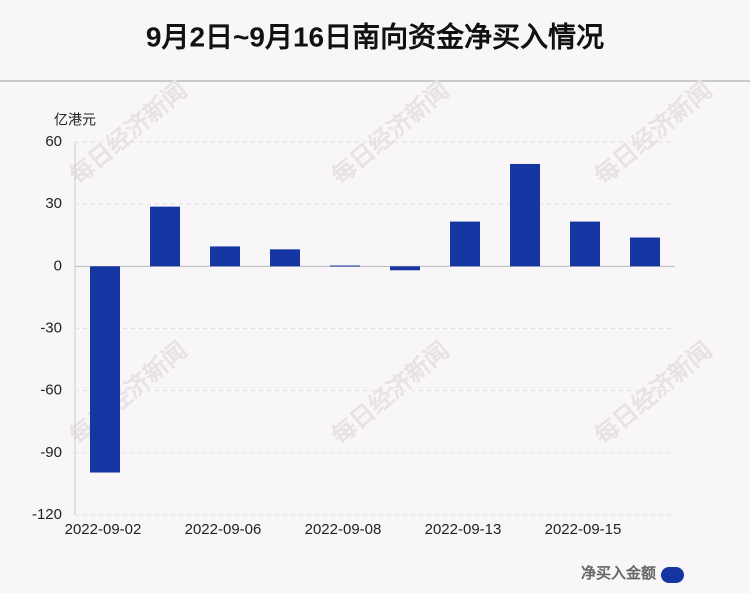 The height and width of the screenshot is (593, 750). Describe the element at coordinates (51, 327) in the screenshot. I see `y-tick-label: -30` at that location.